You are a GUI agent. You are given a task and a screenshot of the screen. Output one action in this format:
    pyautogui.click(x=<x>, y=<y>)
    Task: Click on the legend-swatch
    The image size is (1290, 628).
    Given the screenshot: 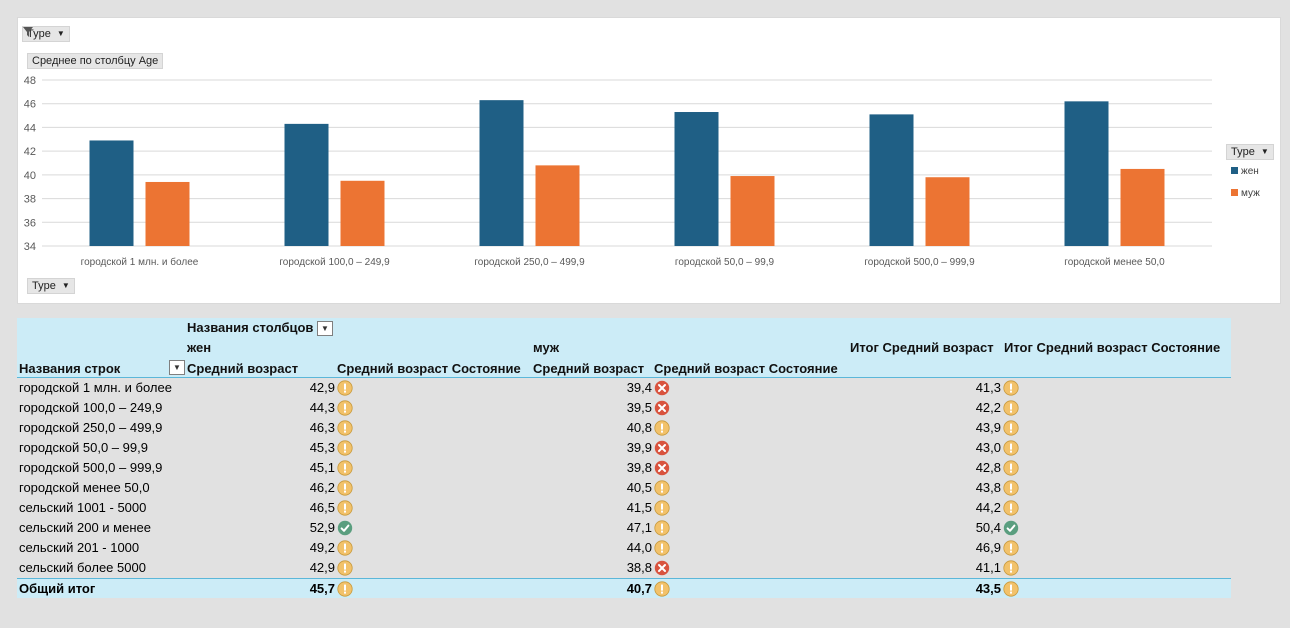 What is the action you would take?
    pyautogui.click(x=1234, y=192)
    